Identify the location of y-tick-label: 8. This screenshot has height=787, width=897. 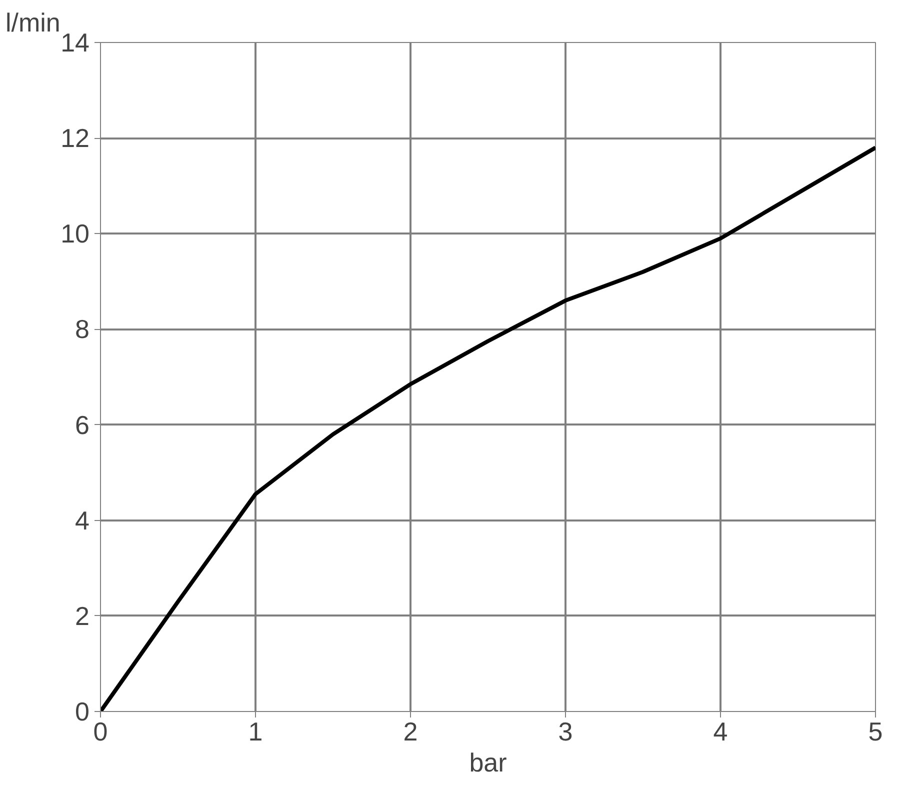
(82, 329).